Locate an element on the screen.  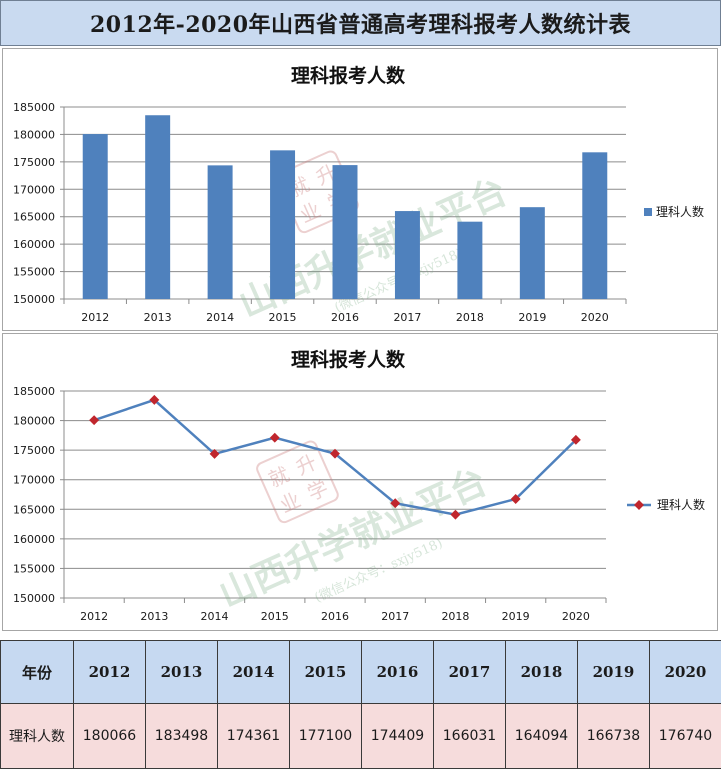
year-cell: 2014 is located at coordinates (254, 672).